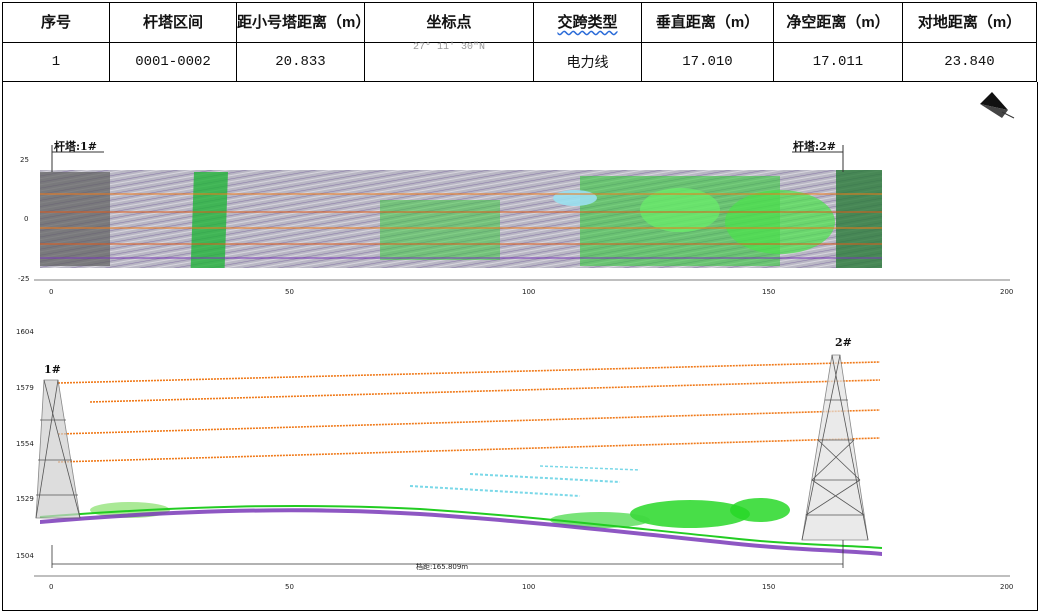 This screenshot has height=613, width=1039. Describe the element at coordinates (289, 587) in the screenshot. I see `side-xtick: 50` at that location.